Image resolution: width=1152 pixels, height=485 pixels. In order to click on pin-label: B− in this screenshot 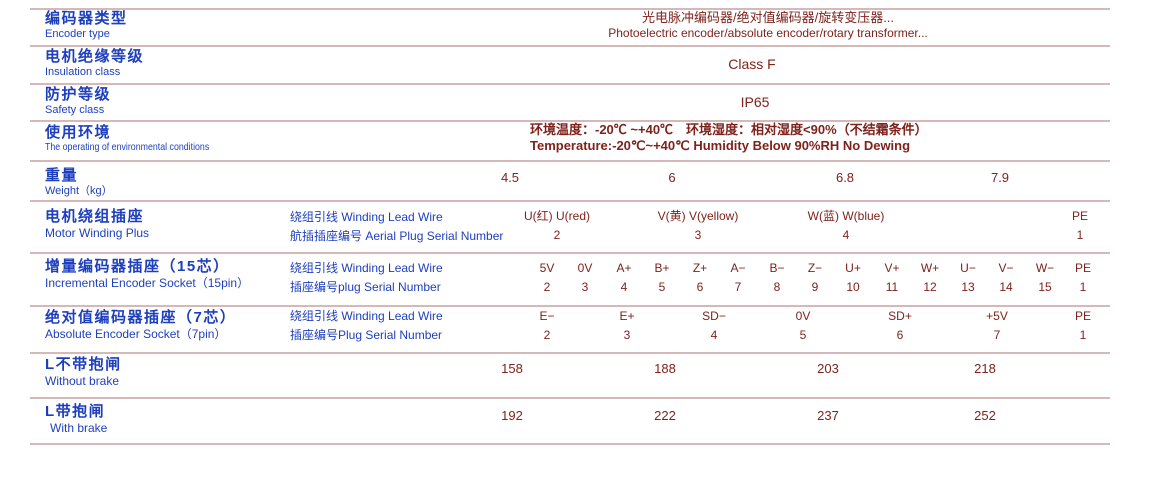, I will do `click(777, 268)`.